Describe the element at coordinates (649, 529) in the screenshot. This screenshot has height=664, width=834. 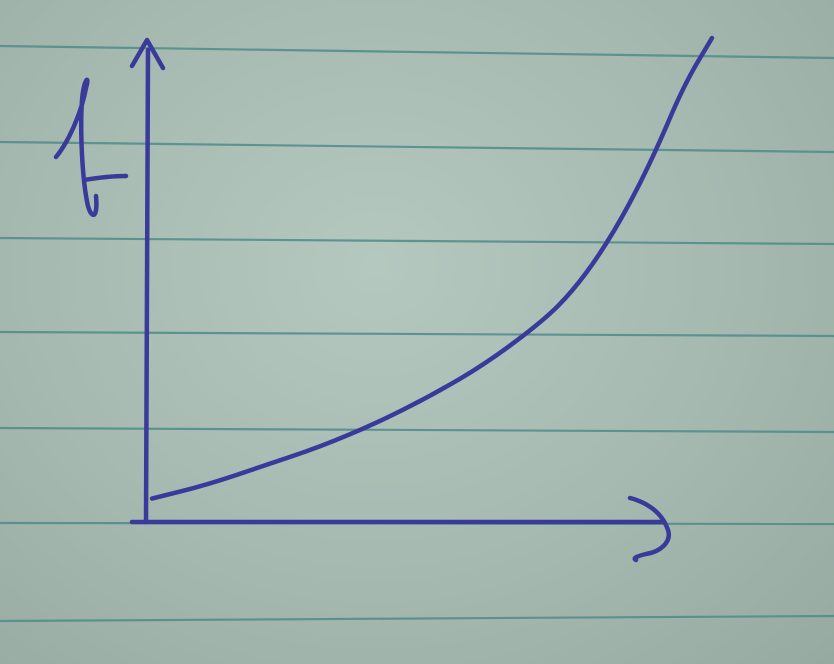
I see `x-axis-label-glyph` at that location.